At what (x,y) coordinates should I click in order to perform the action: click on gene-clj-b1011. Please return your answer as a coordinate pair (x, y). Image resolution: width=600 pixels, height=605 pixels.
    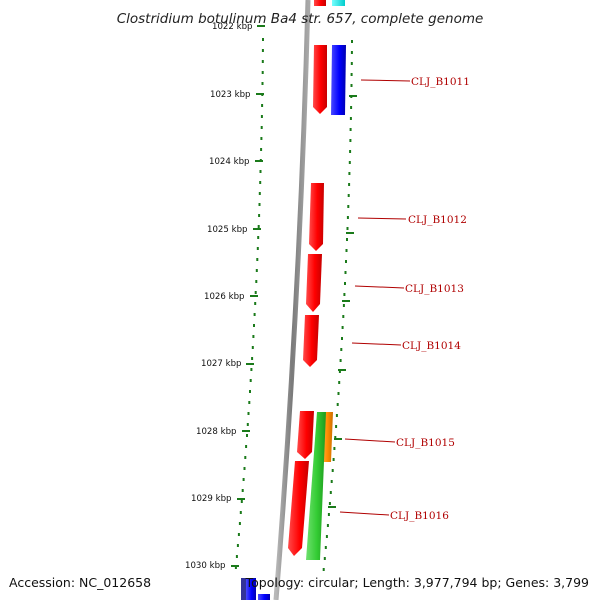
    Looking at the image, I should click on (338, 80).